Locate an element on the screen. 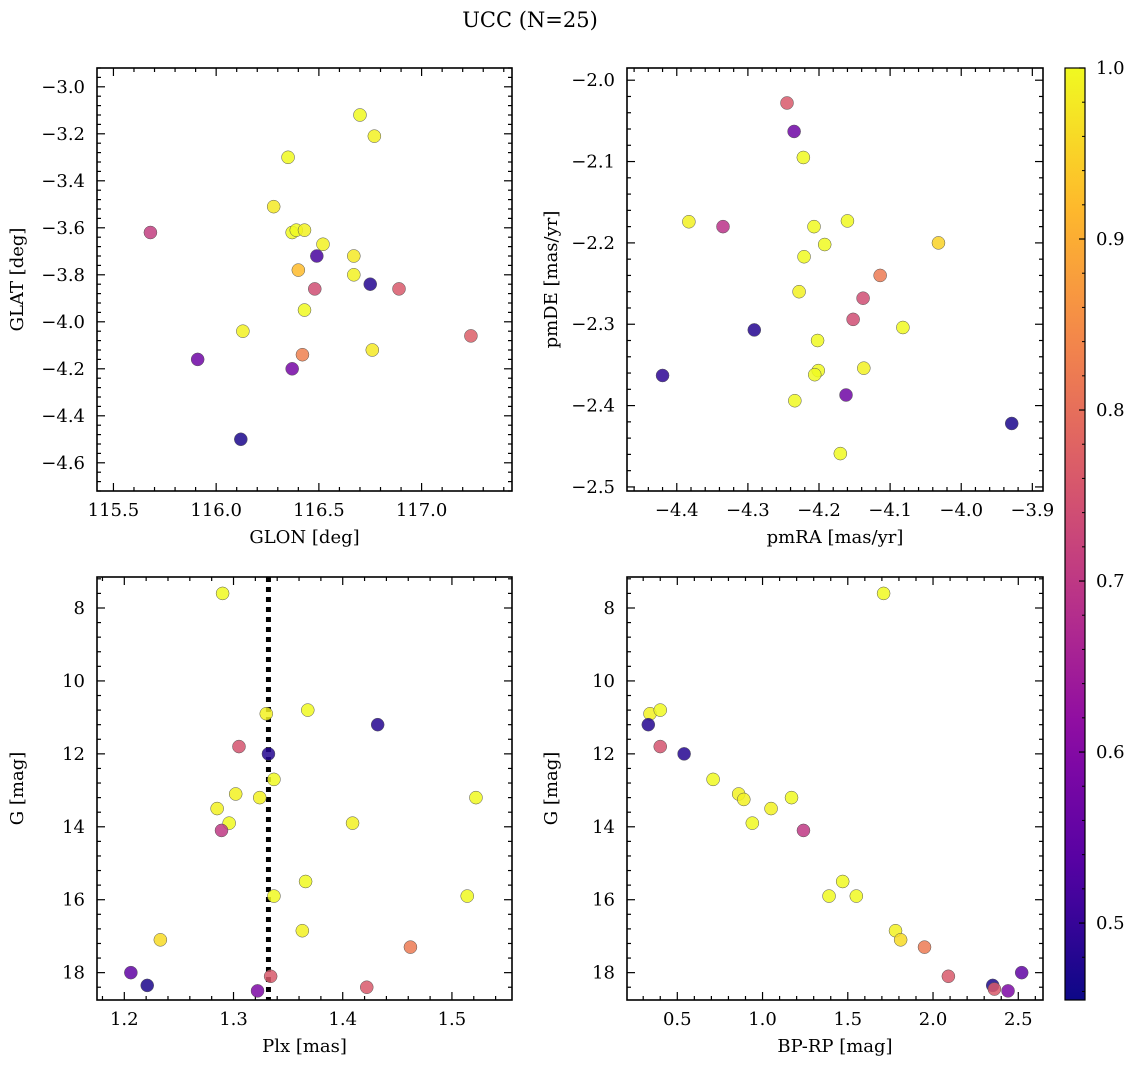  x-tick-label: 1.3 is located at coordinates (233, 1019).